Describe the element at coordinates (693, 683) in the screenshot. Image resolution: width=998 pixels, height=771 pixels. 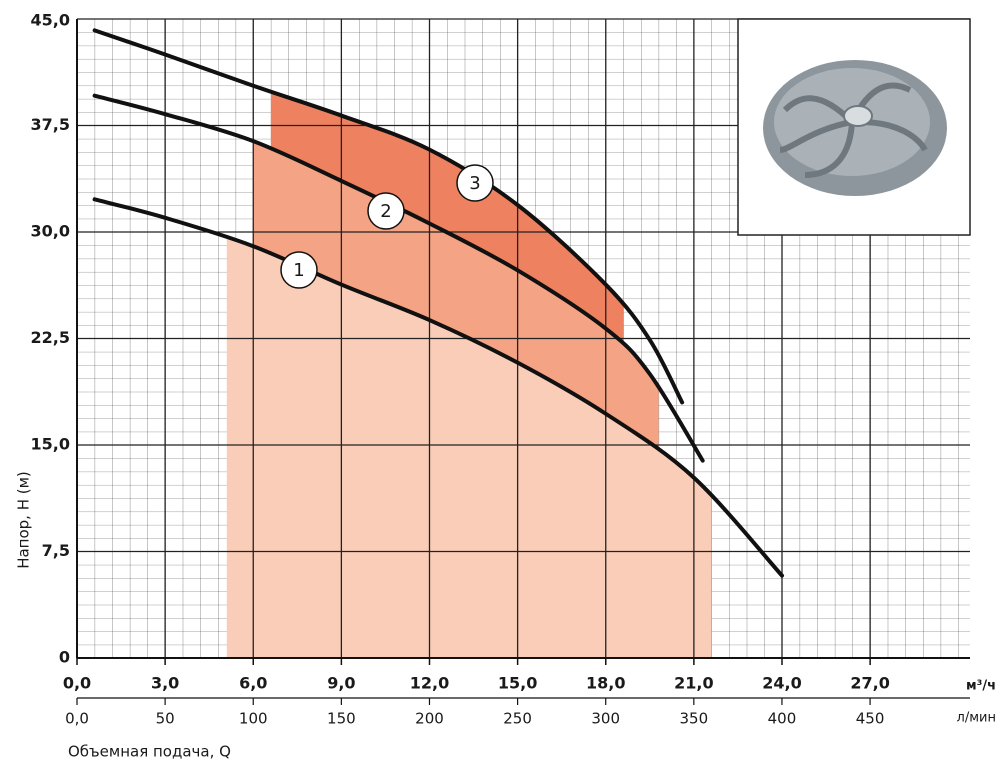
I see `x-tick-label: 21,0` at that location.